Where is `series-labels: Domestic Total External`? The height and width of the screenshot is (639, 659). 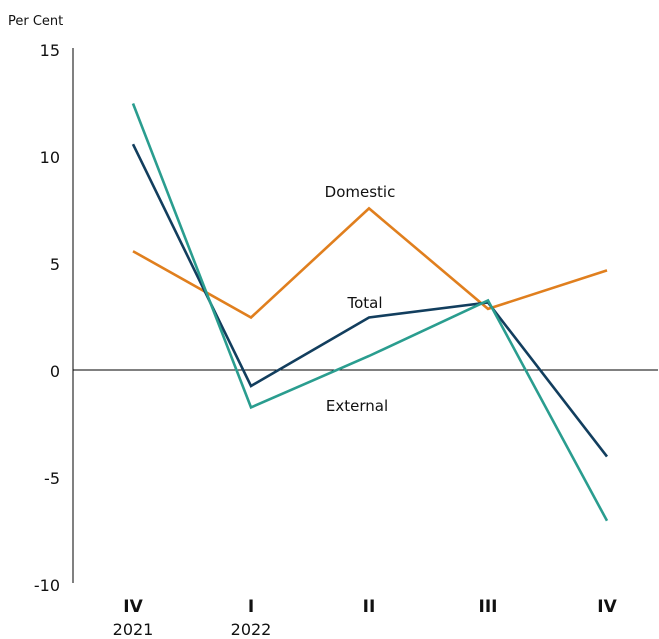
series-labels: Domestic Total External is located at coordinates (360, 299).